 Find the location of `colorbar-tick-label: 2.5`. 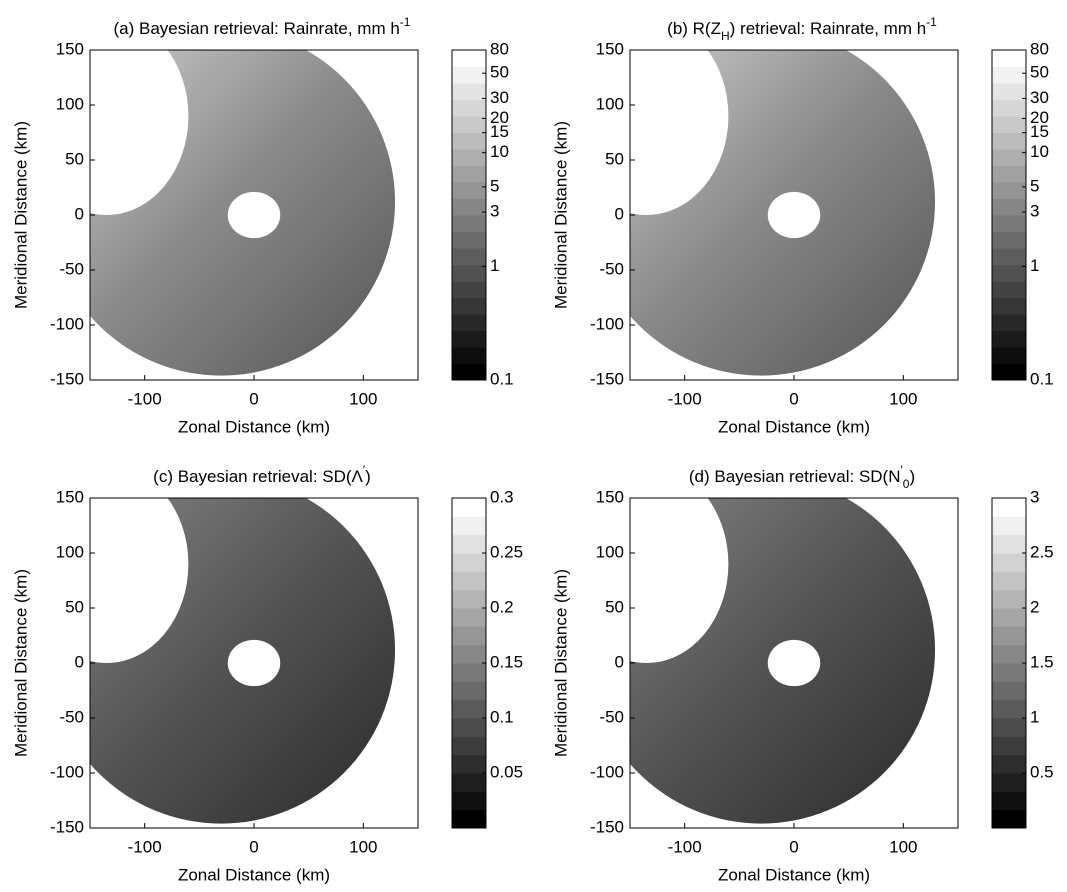

colorbar-tick-label: 2.5 is located at coordinates (1042, 551).